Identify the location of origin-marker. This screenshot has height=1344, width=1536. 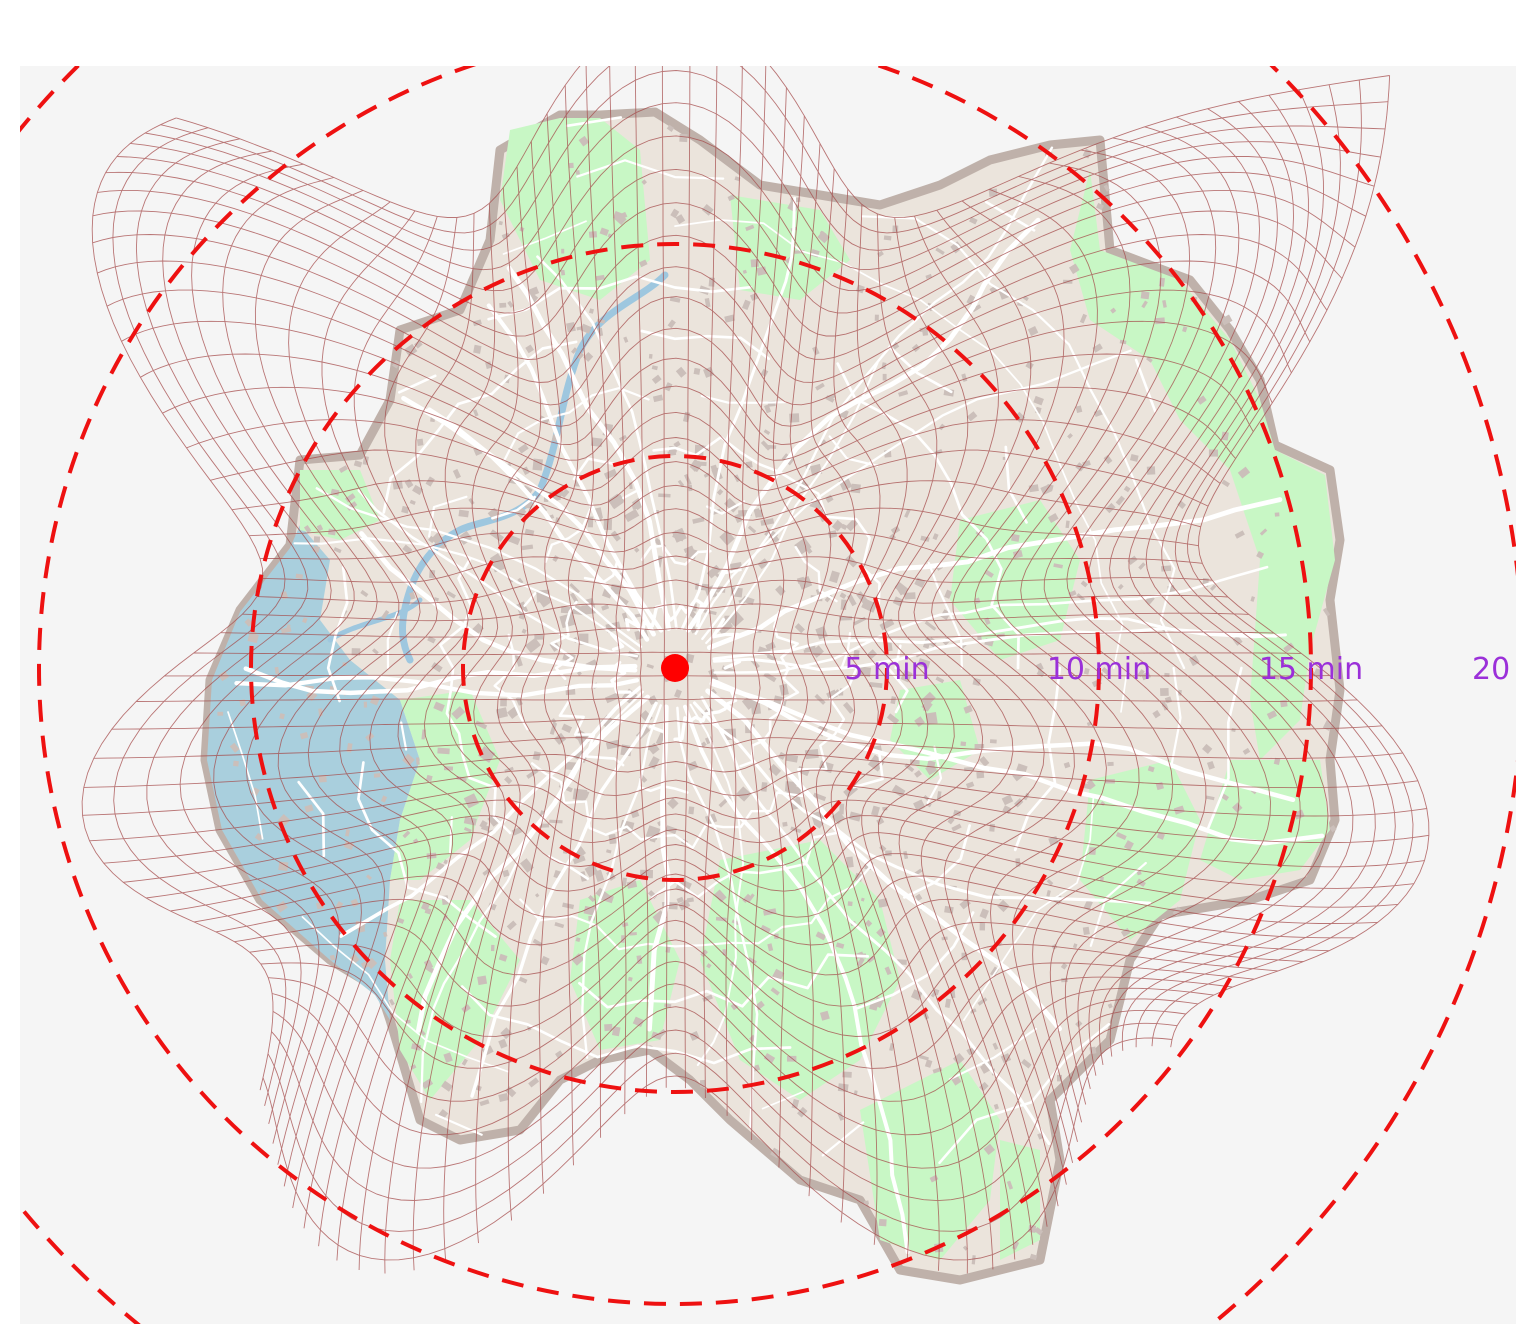
(675, 668).